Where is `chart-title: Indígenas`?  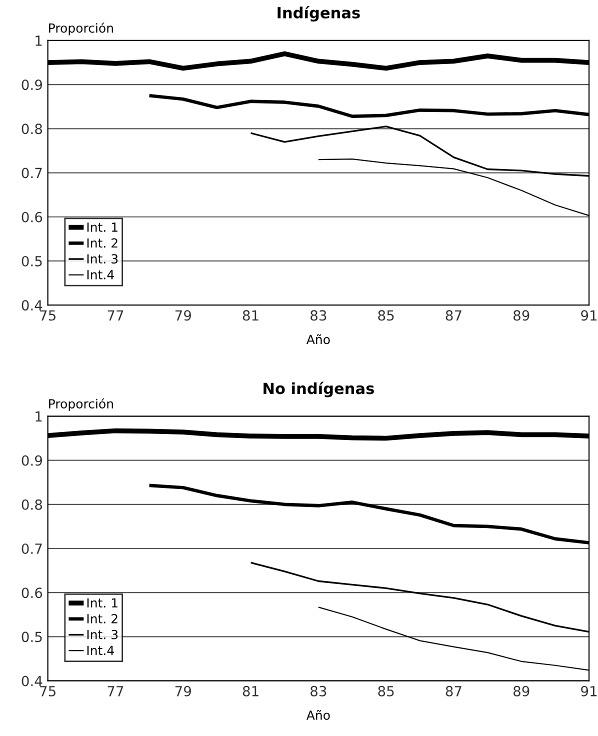
chart-title: Indígenas is located at coordinates (319, 14).